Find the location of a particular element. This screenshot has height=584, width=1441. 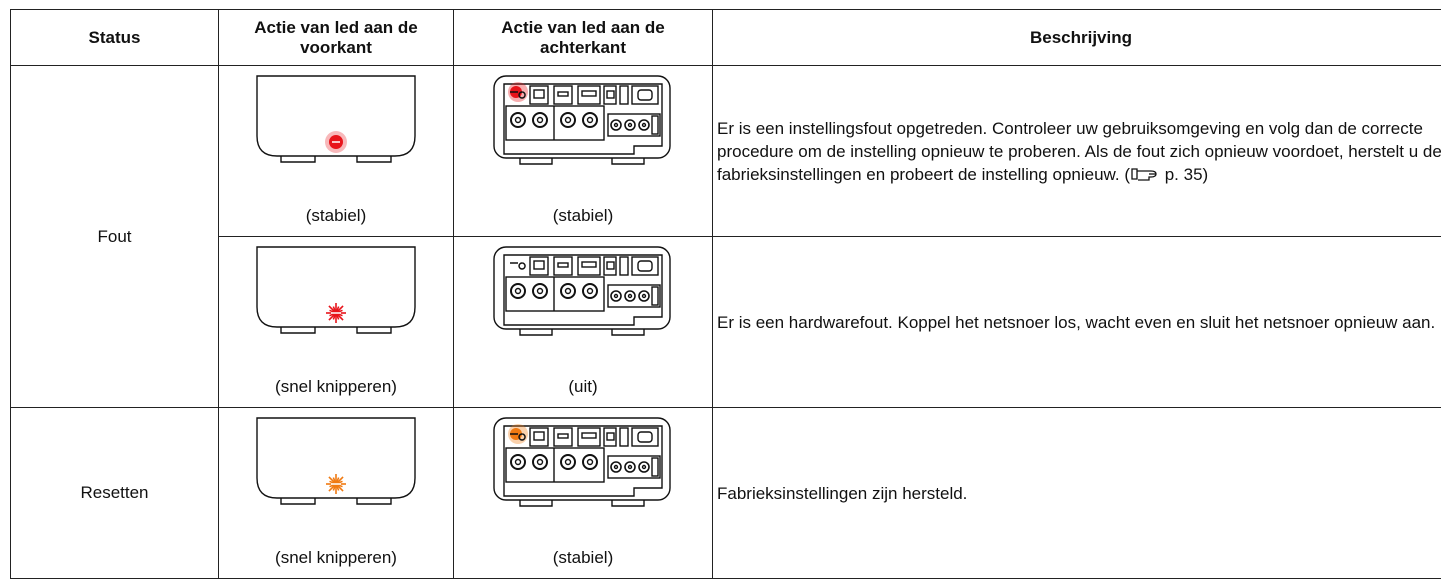

front-cell: (stabiel) is located at coordinates (336, 151).